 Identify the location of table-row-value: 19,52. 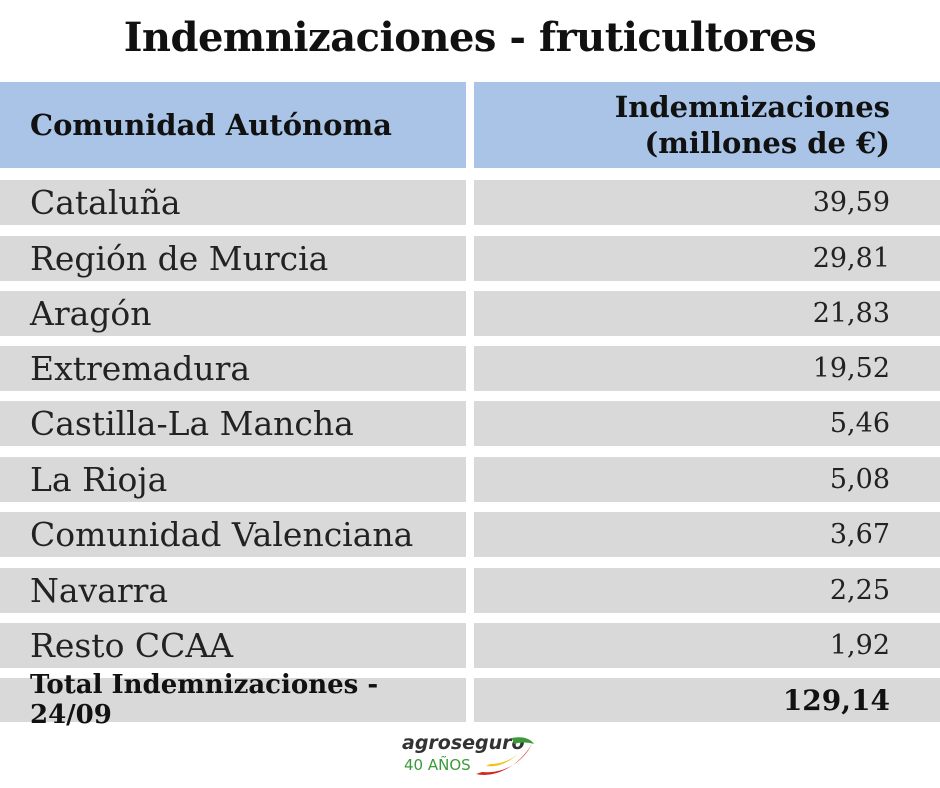
(707, 368).